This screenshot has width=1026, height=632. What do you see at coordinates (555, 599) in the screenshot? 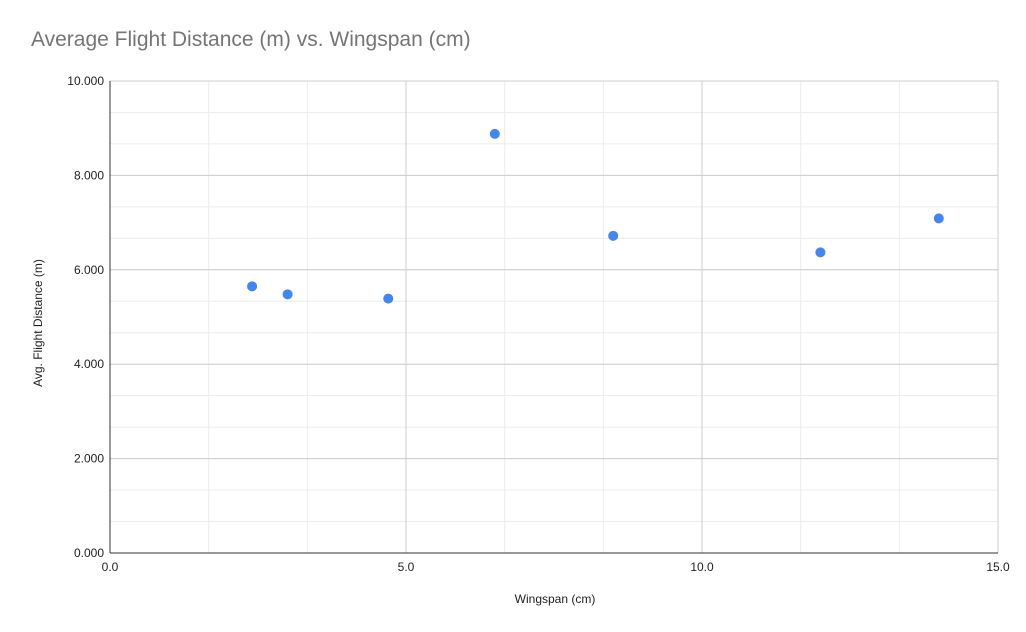
I see `x-axis-title: Wingspan (cm)` at bounding box center [555, 599].